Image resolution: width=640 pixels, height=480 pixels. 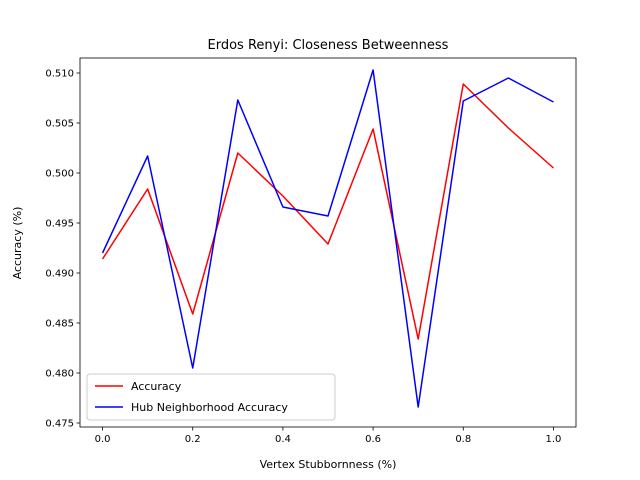 I want to click on y-tick-label: 0.485, so click(x=59, y=324).